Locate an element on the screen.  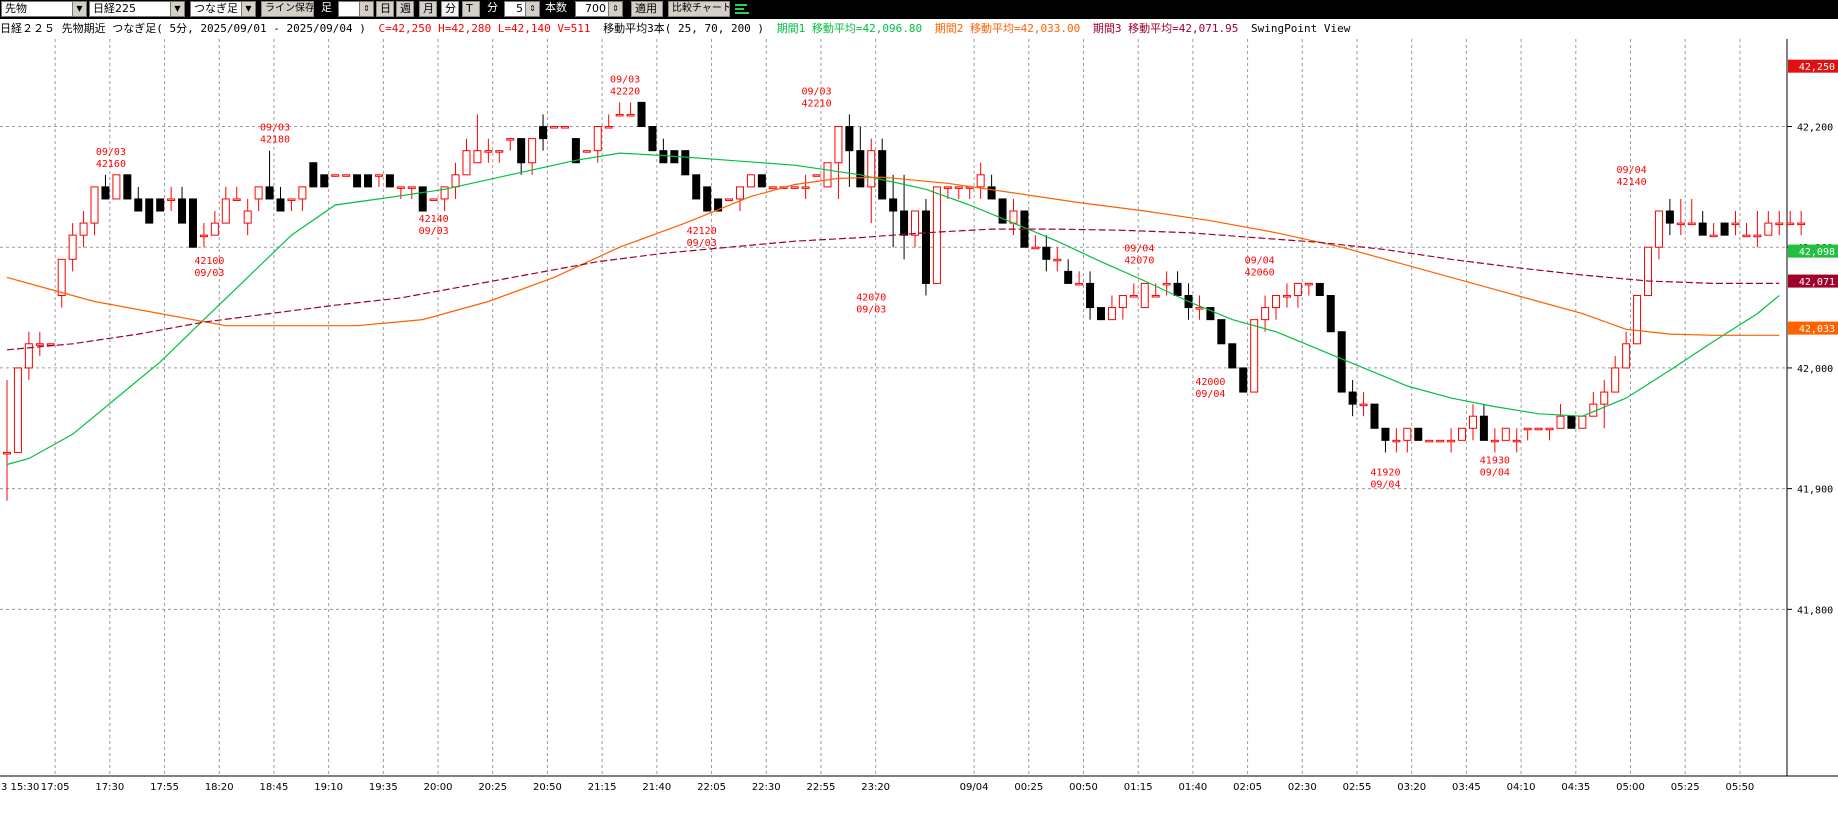
period-day-button: 日 is located at coordinates (385, 9).